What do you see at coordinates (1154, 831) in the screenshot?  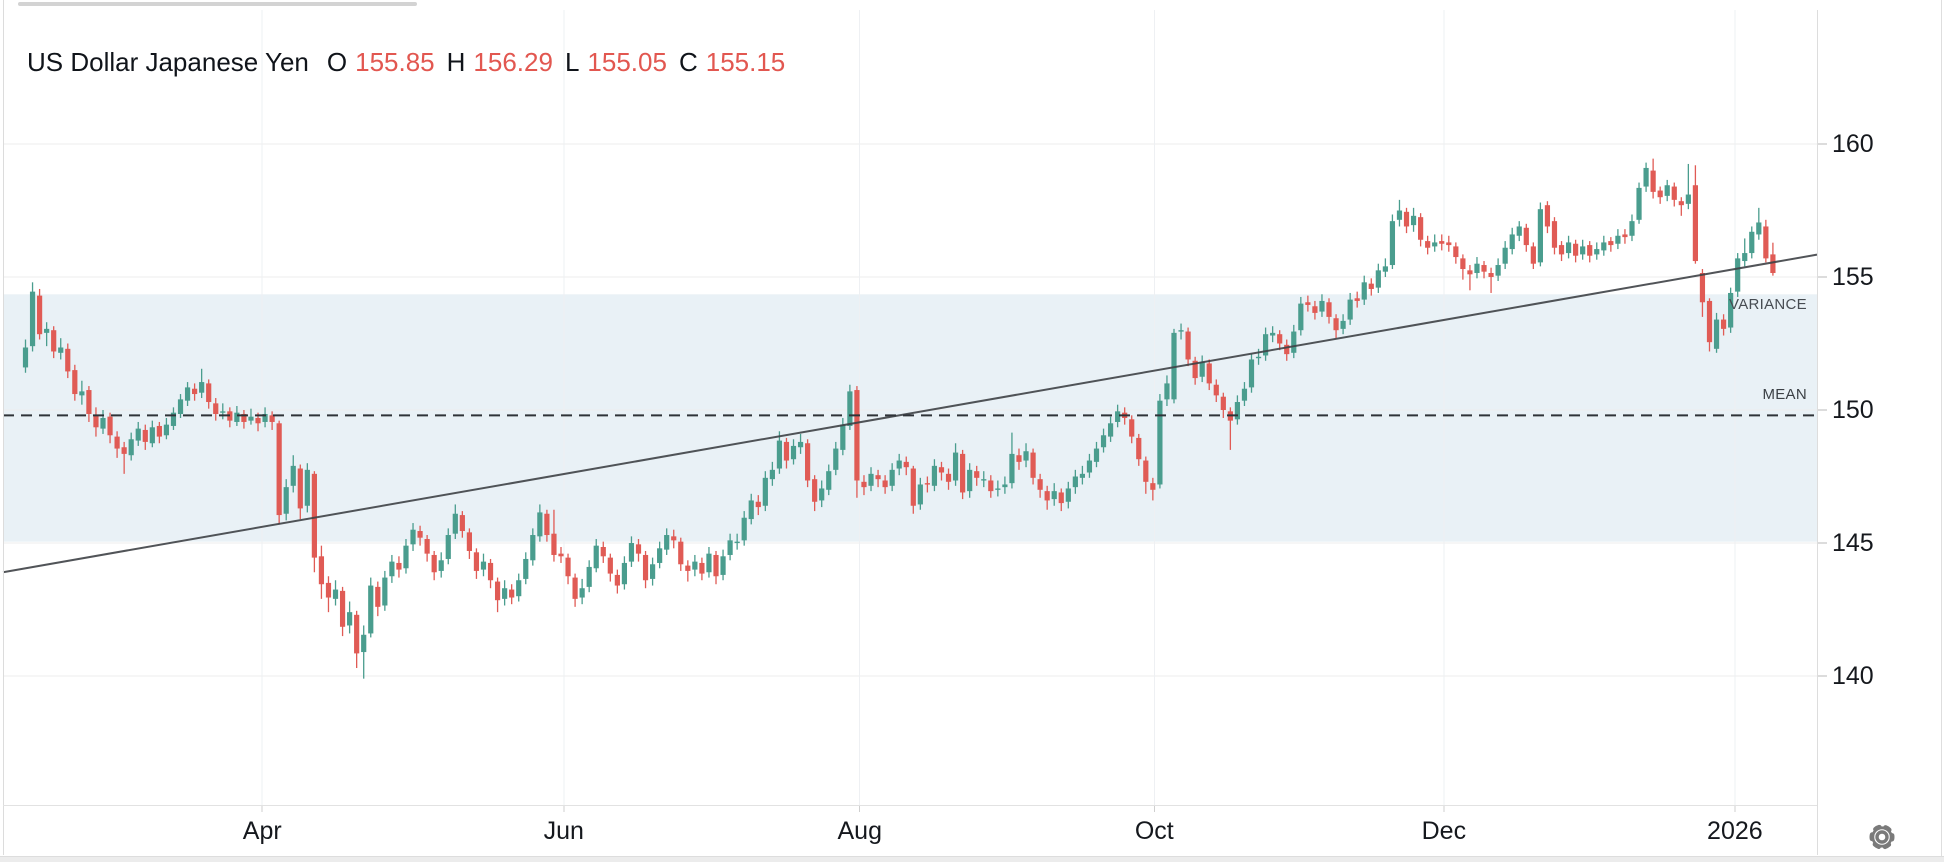 I see `x-axis-label: Oct` at bounding box center [1154, 831].